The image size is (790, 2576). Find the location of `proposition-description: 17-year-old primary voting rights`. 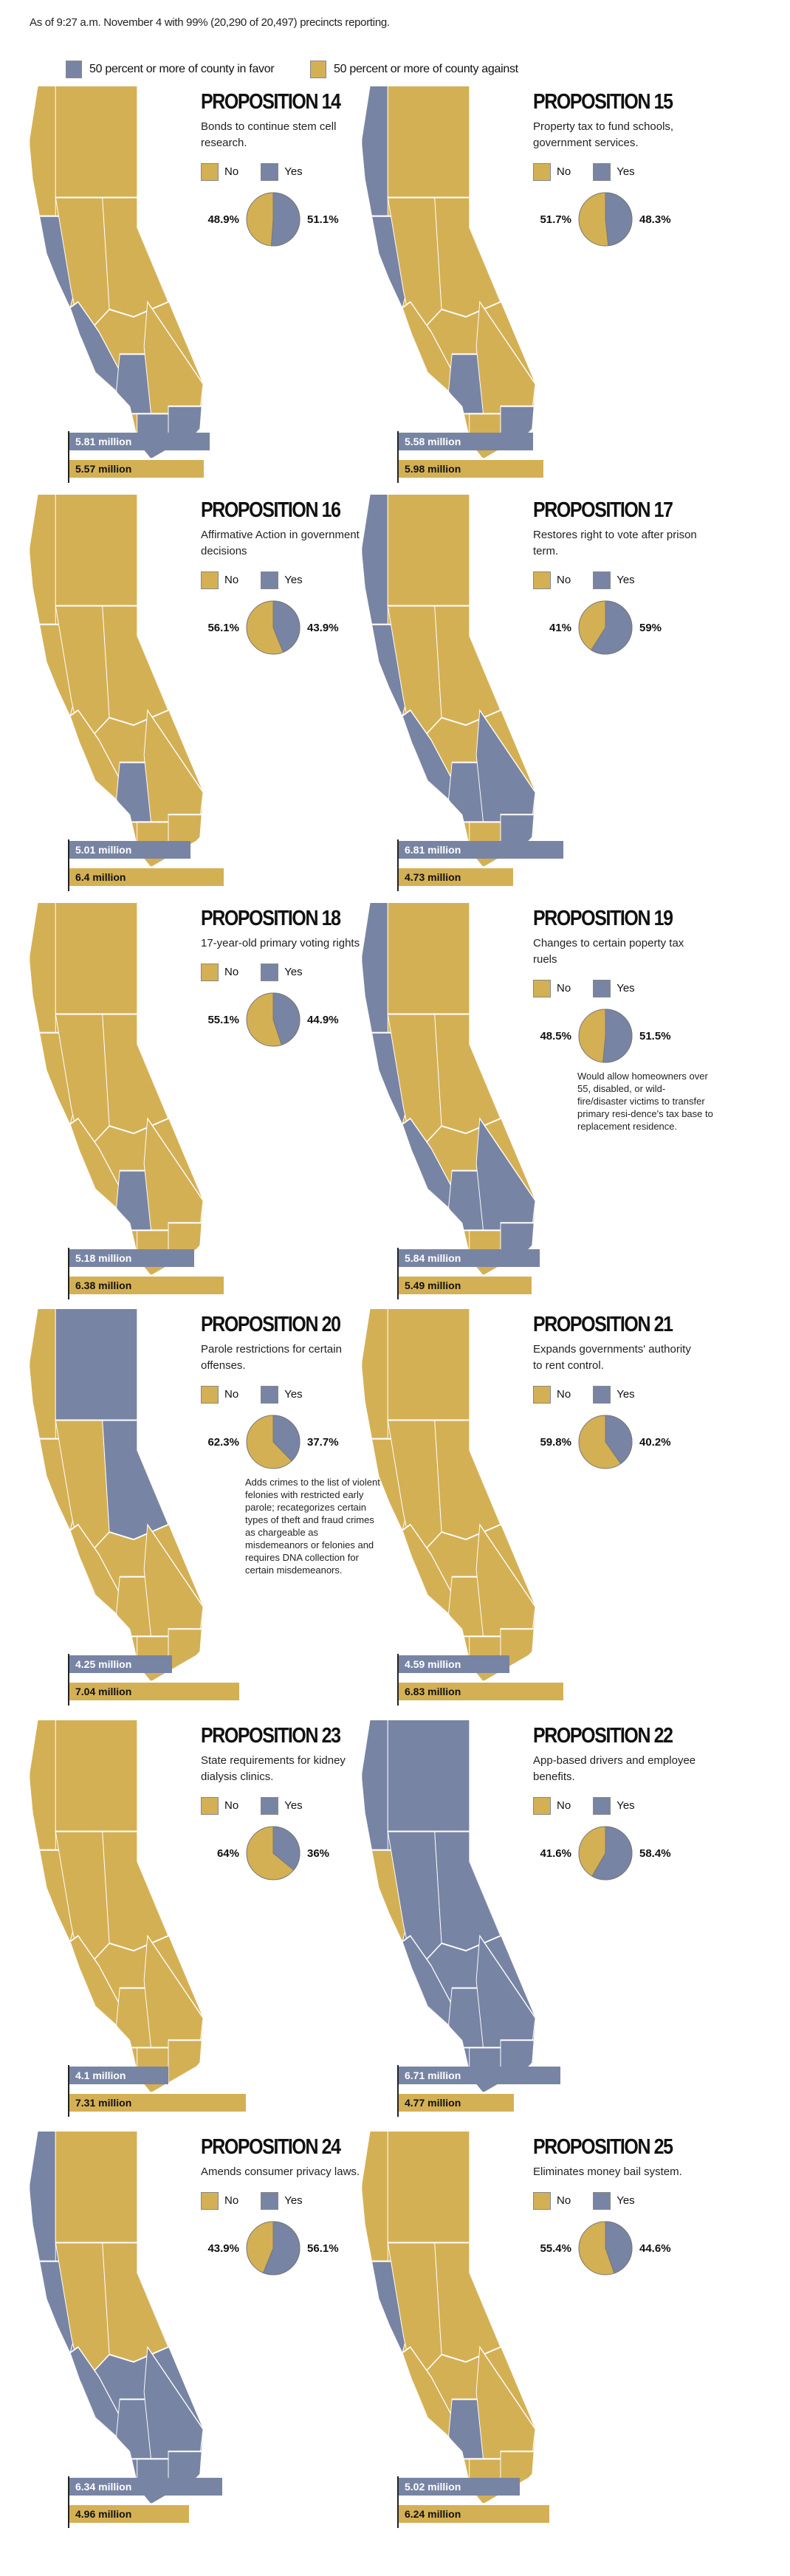

proposition-description: 17-year-old primary voting rights is located at coordinates (280, 943).